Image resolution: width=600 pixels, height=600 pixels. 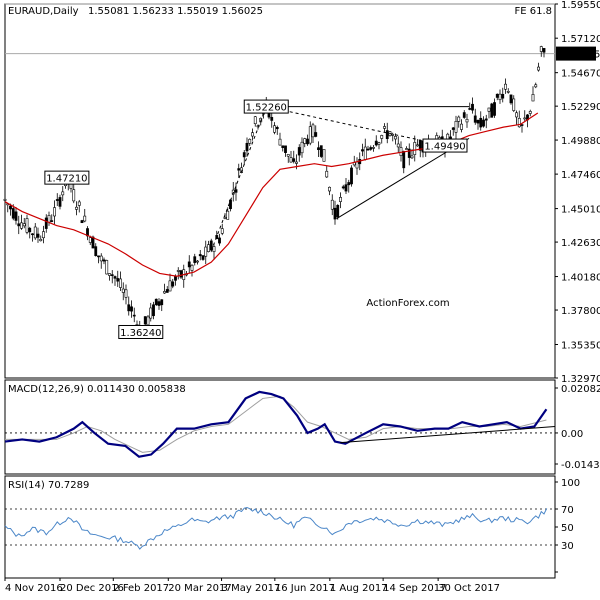 What do you see at coordinates (359, 588) in the screenshot?
I see `x-tick-label: 1 Aug 2017` at bounding box center [359, 588].